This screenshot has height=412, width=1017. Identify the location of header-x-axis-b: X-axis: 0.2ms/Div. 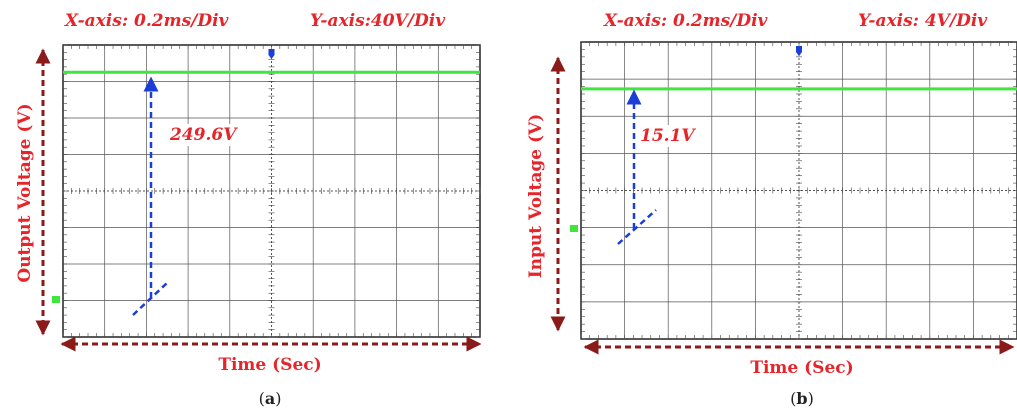
(686, 21).